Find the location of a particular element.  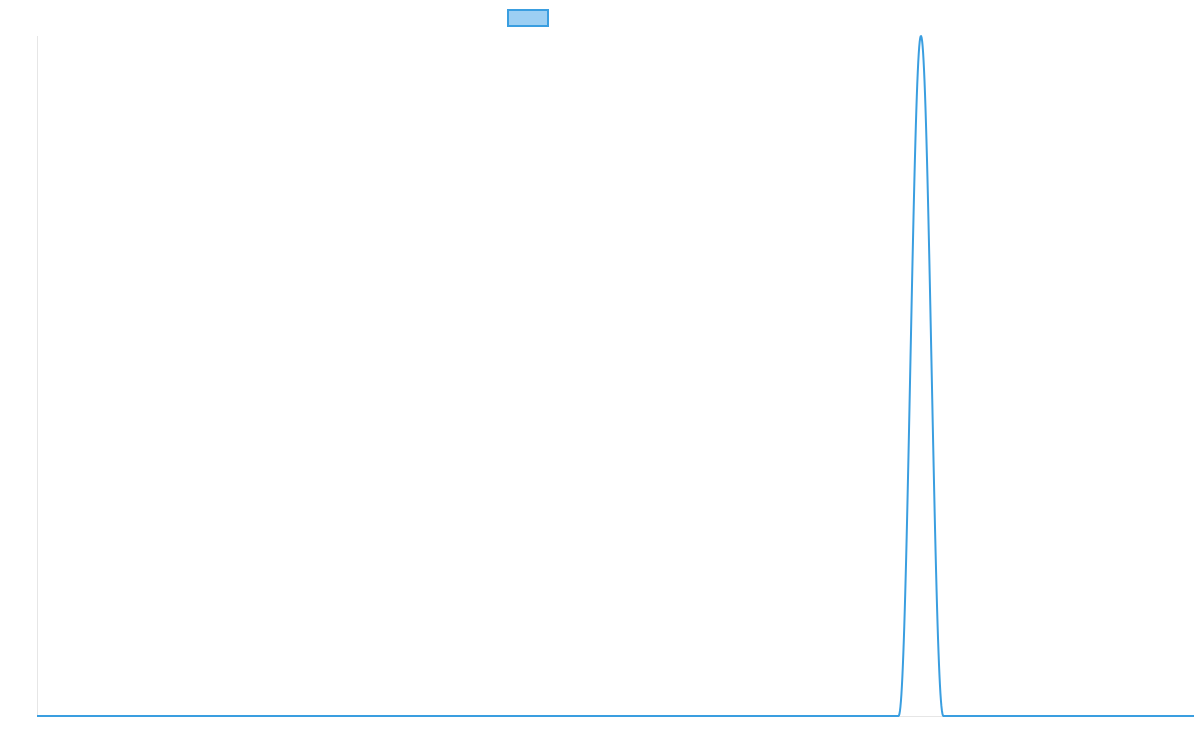

legend-swatch is located at coordinates (528, 18).